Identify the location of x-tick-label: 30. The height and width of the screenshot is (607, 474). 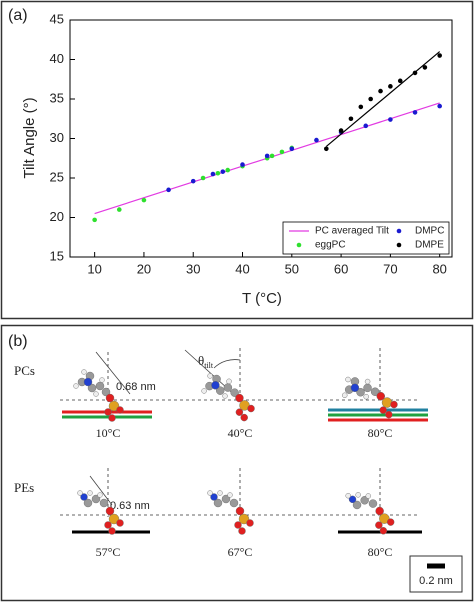
(193, 268).